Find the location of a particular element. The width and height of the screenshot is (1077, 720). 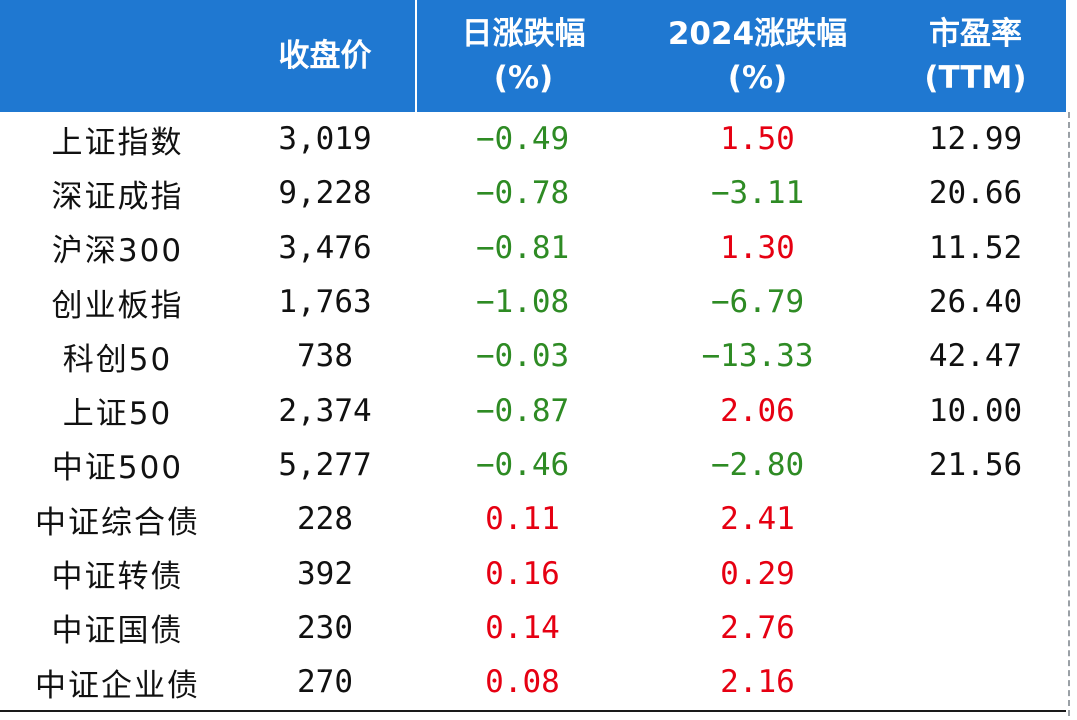

daily-change: −0.03 is located at coordinates (522, 356).